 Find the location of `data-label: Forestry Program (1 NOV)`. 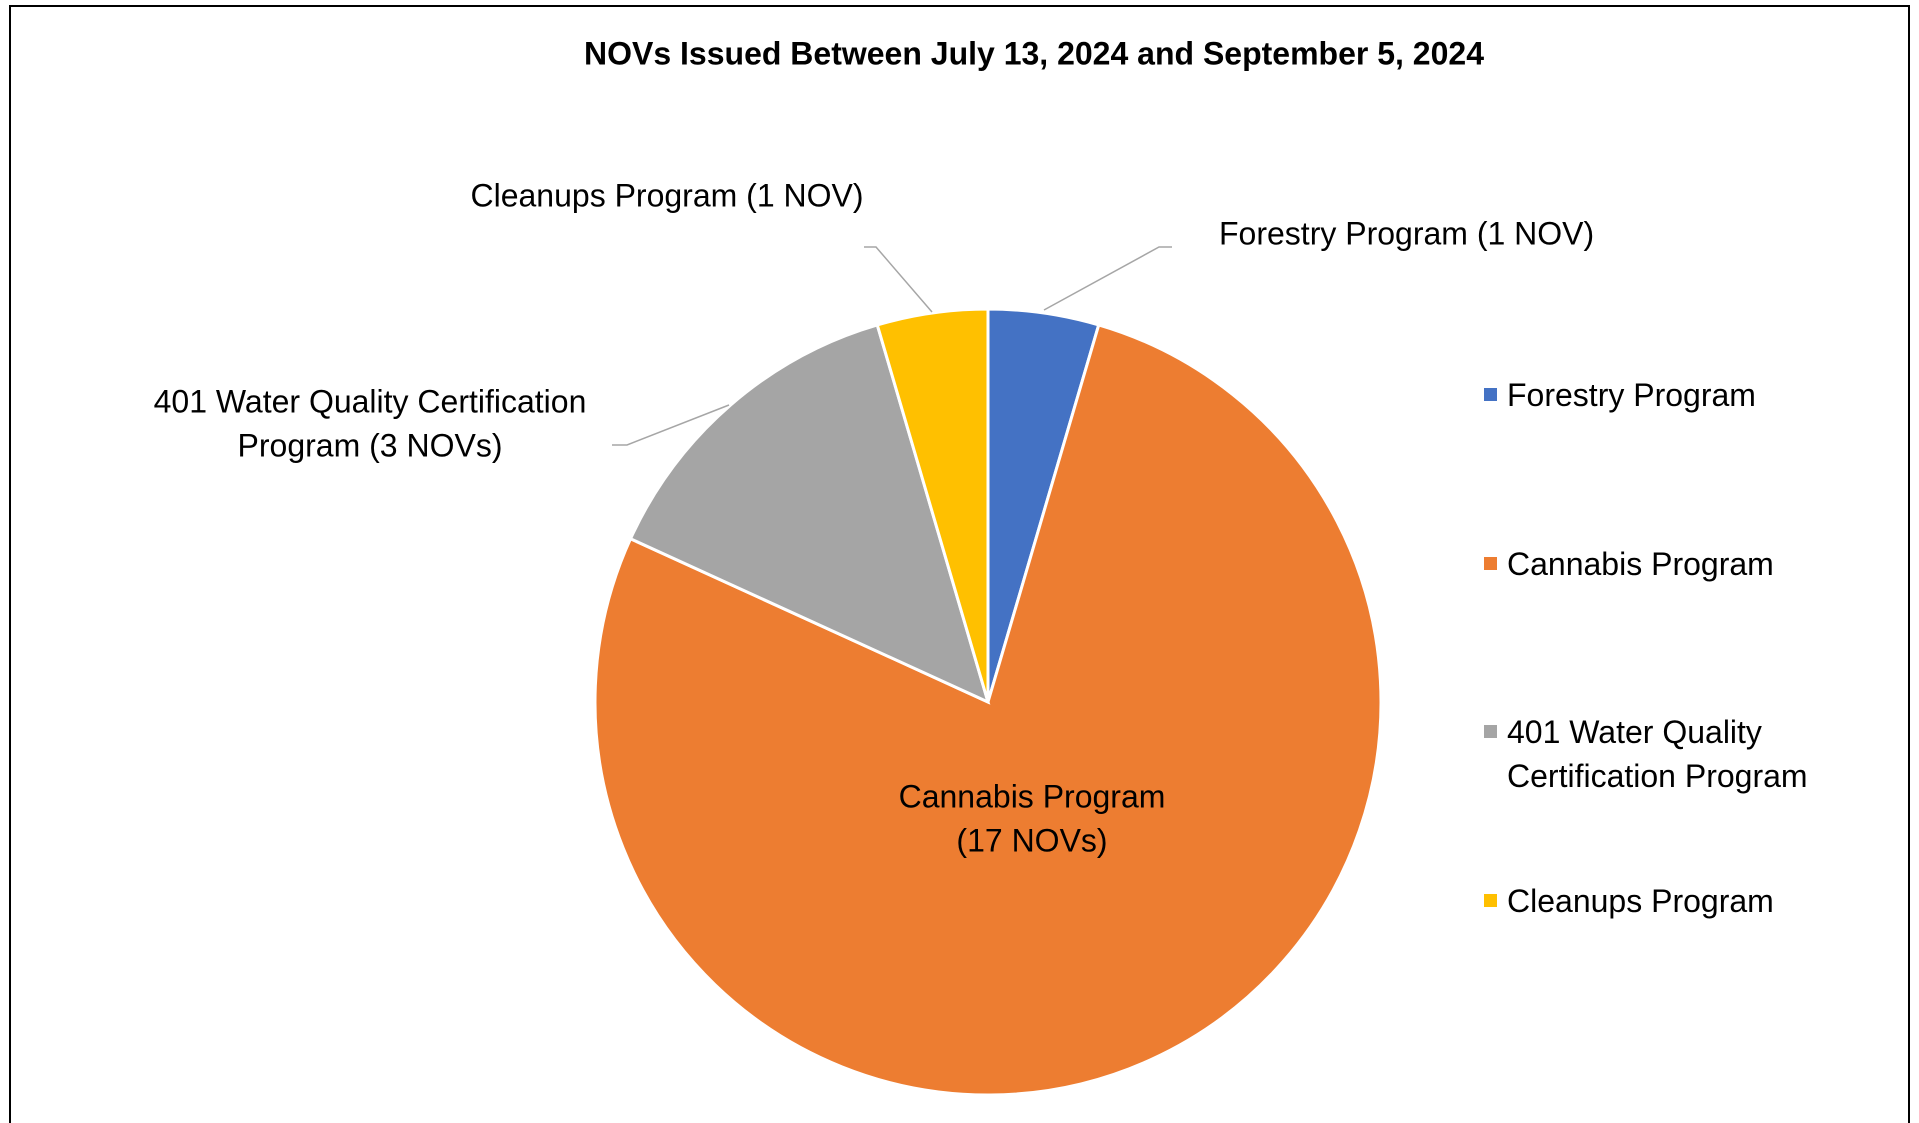

data-label: Forestry Program (1 NOV) is located at coordinates (1406, 233).